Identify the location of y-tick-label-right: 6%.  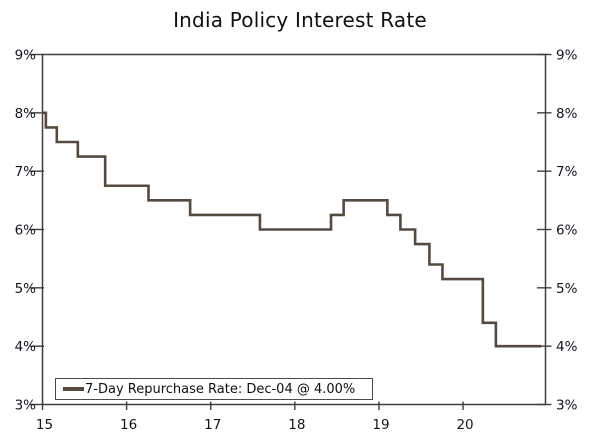
(567, 231).